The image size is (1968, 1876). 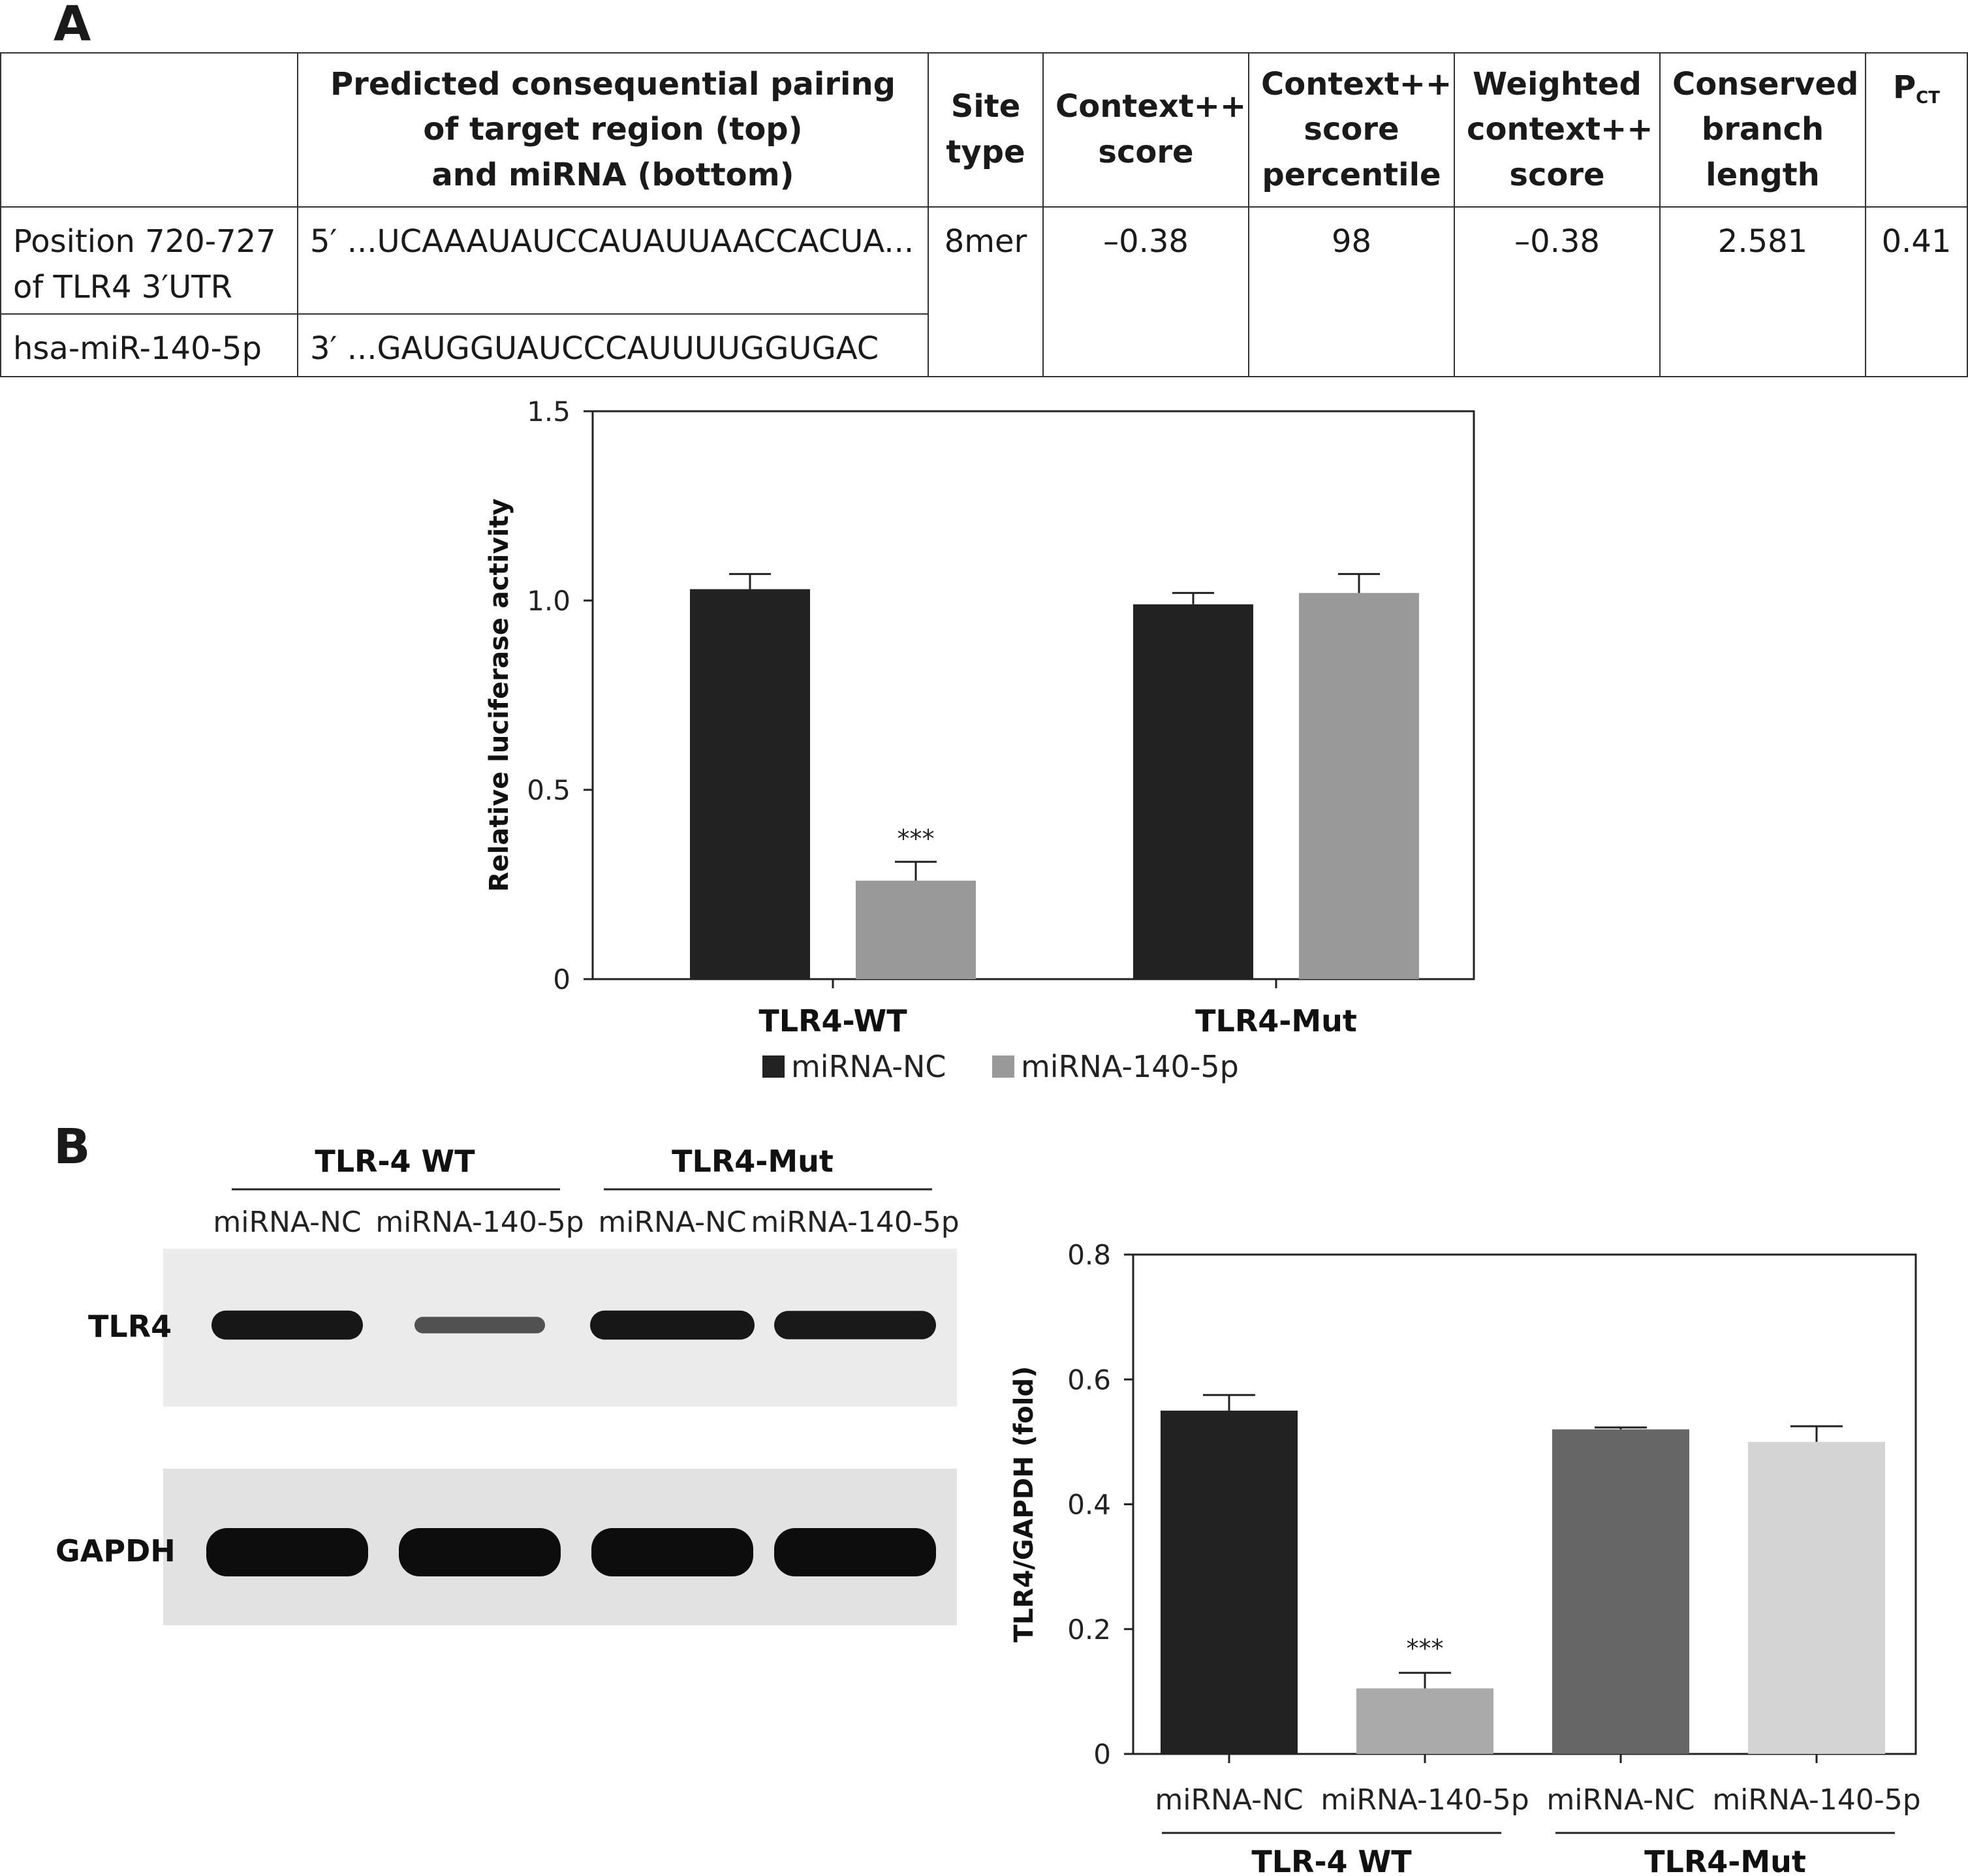 I want to click on plot-frame-luciferase, so click(x=1033, y=695).